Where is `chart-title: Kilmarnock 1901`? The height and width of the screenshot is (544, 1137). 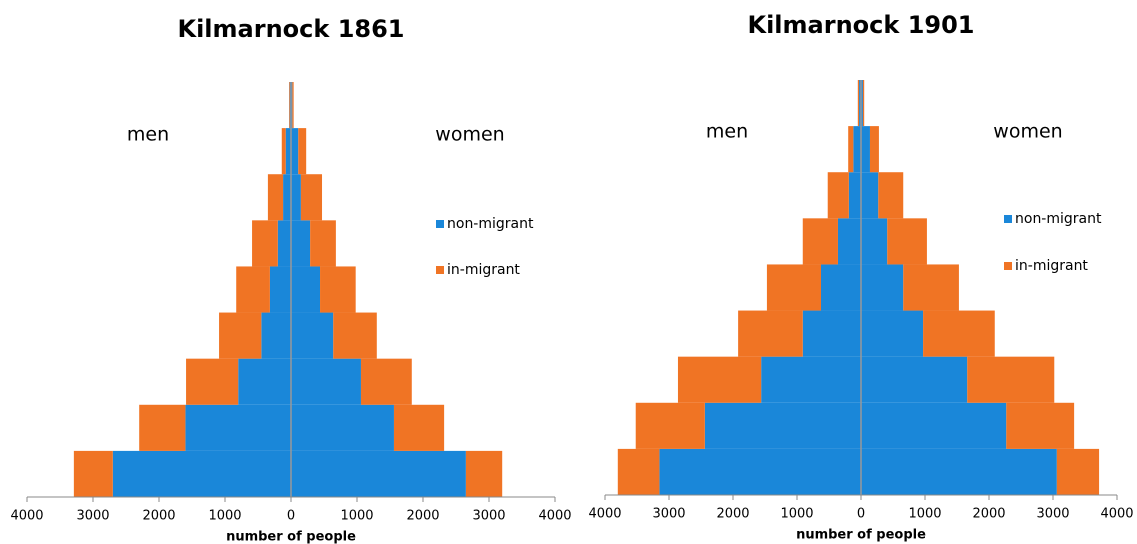
chart-title: Kilmarnock 1901 is located at coordinates (860, 25).